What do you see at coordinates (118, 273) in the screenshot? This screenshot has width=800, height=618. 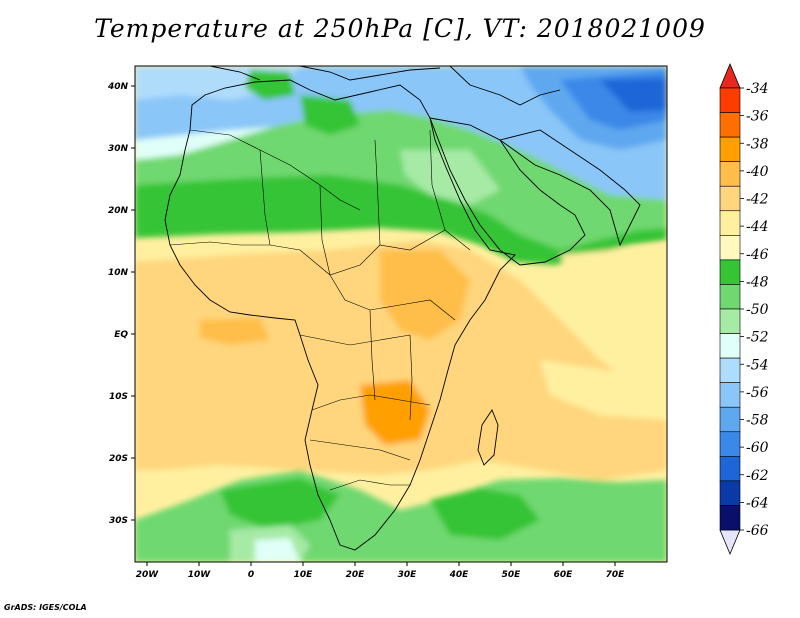 I see `lat-label: 10N` at bounding box center [118, 273].